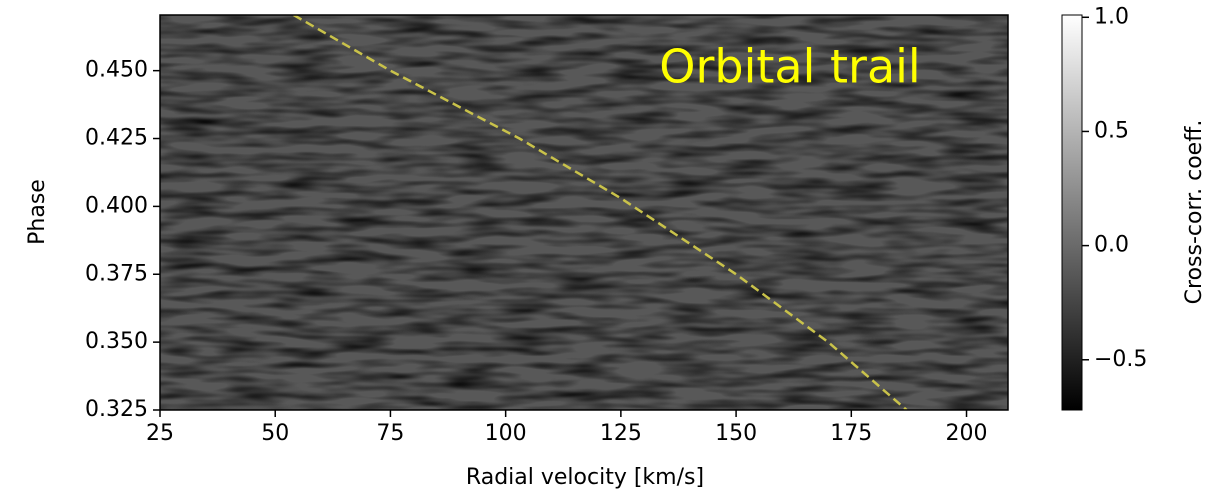 Image resolution: width=1210 pixels, height=499 pixels. Describe the element at coordinates (116, 70) in the screenshot. I see `y-tick-label: 0.450` at that location.